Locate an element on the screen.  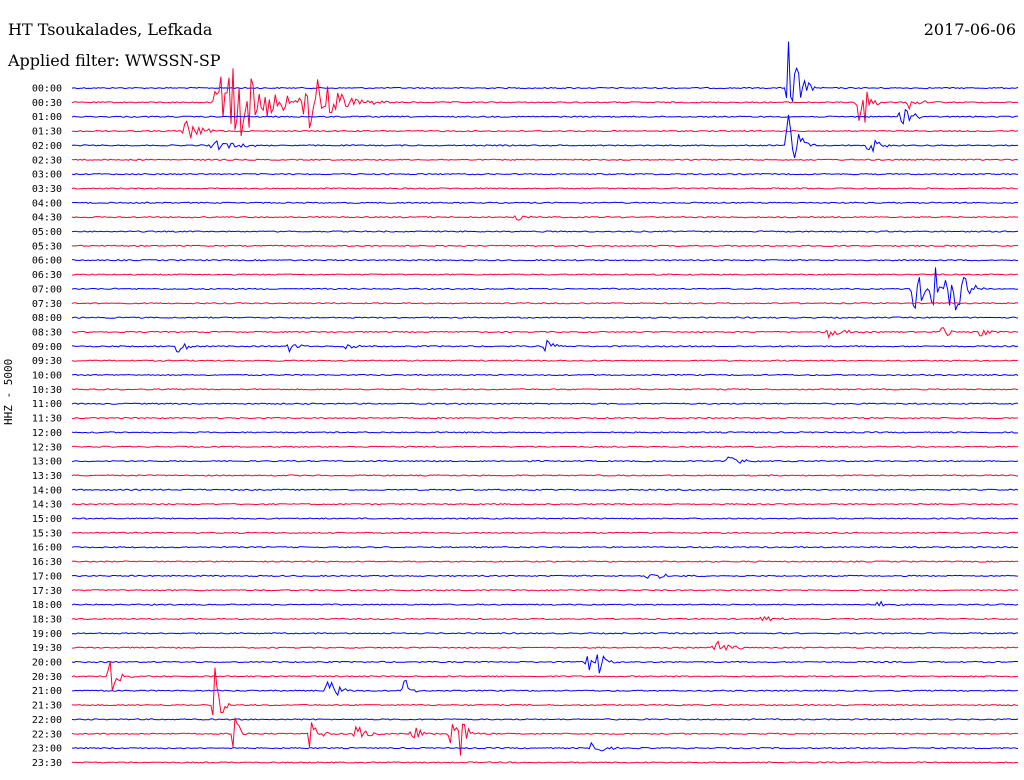
time-tick-label: 01:30 is located at coordinates (47, 132).